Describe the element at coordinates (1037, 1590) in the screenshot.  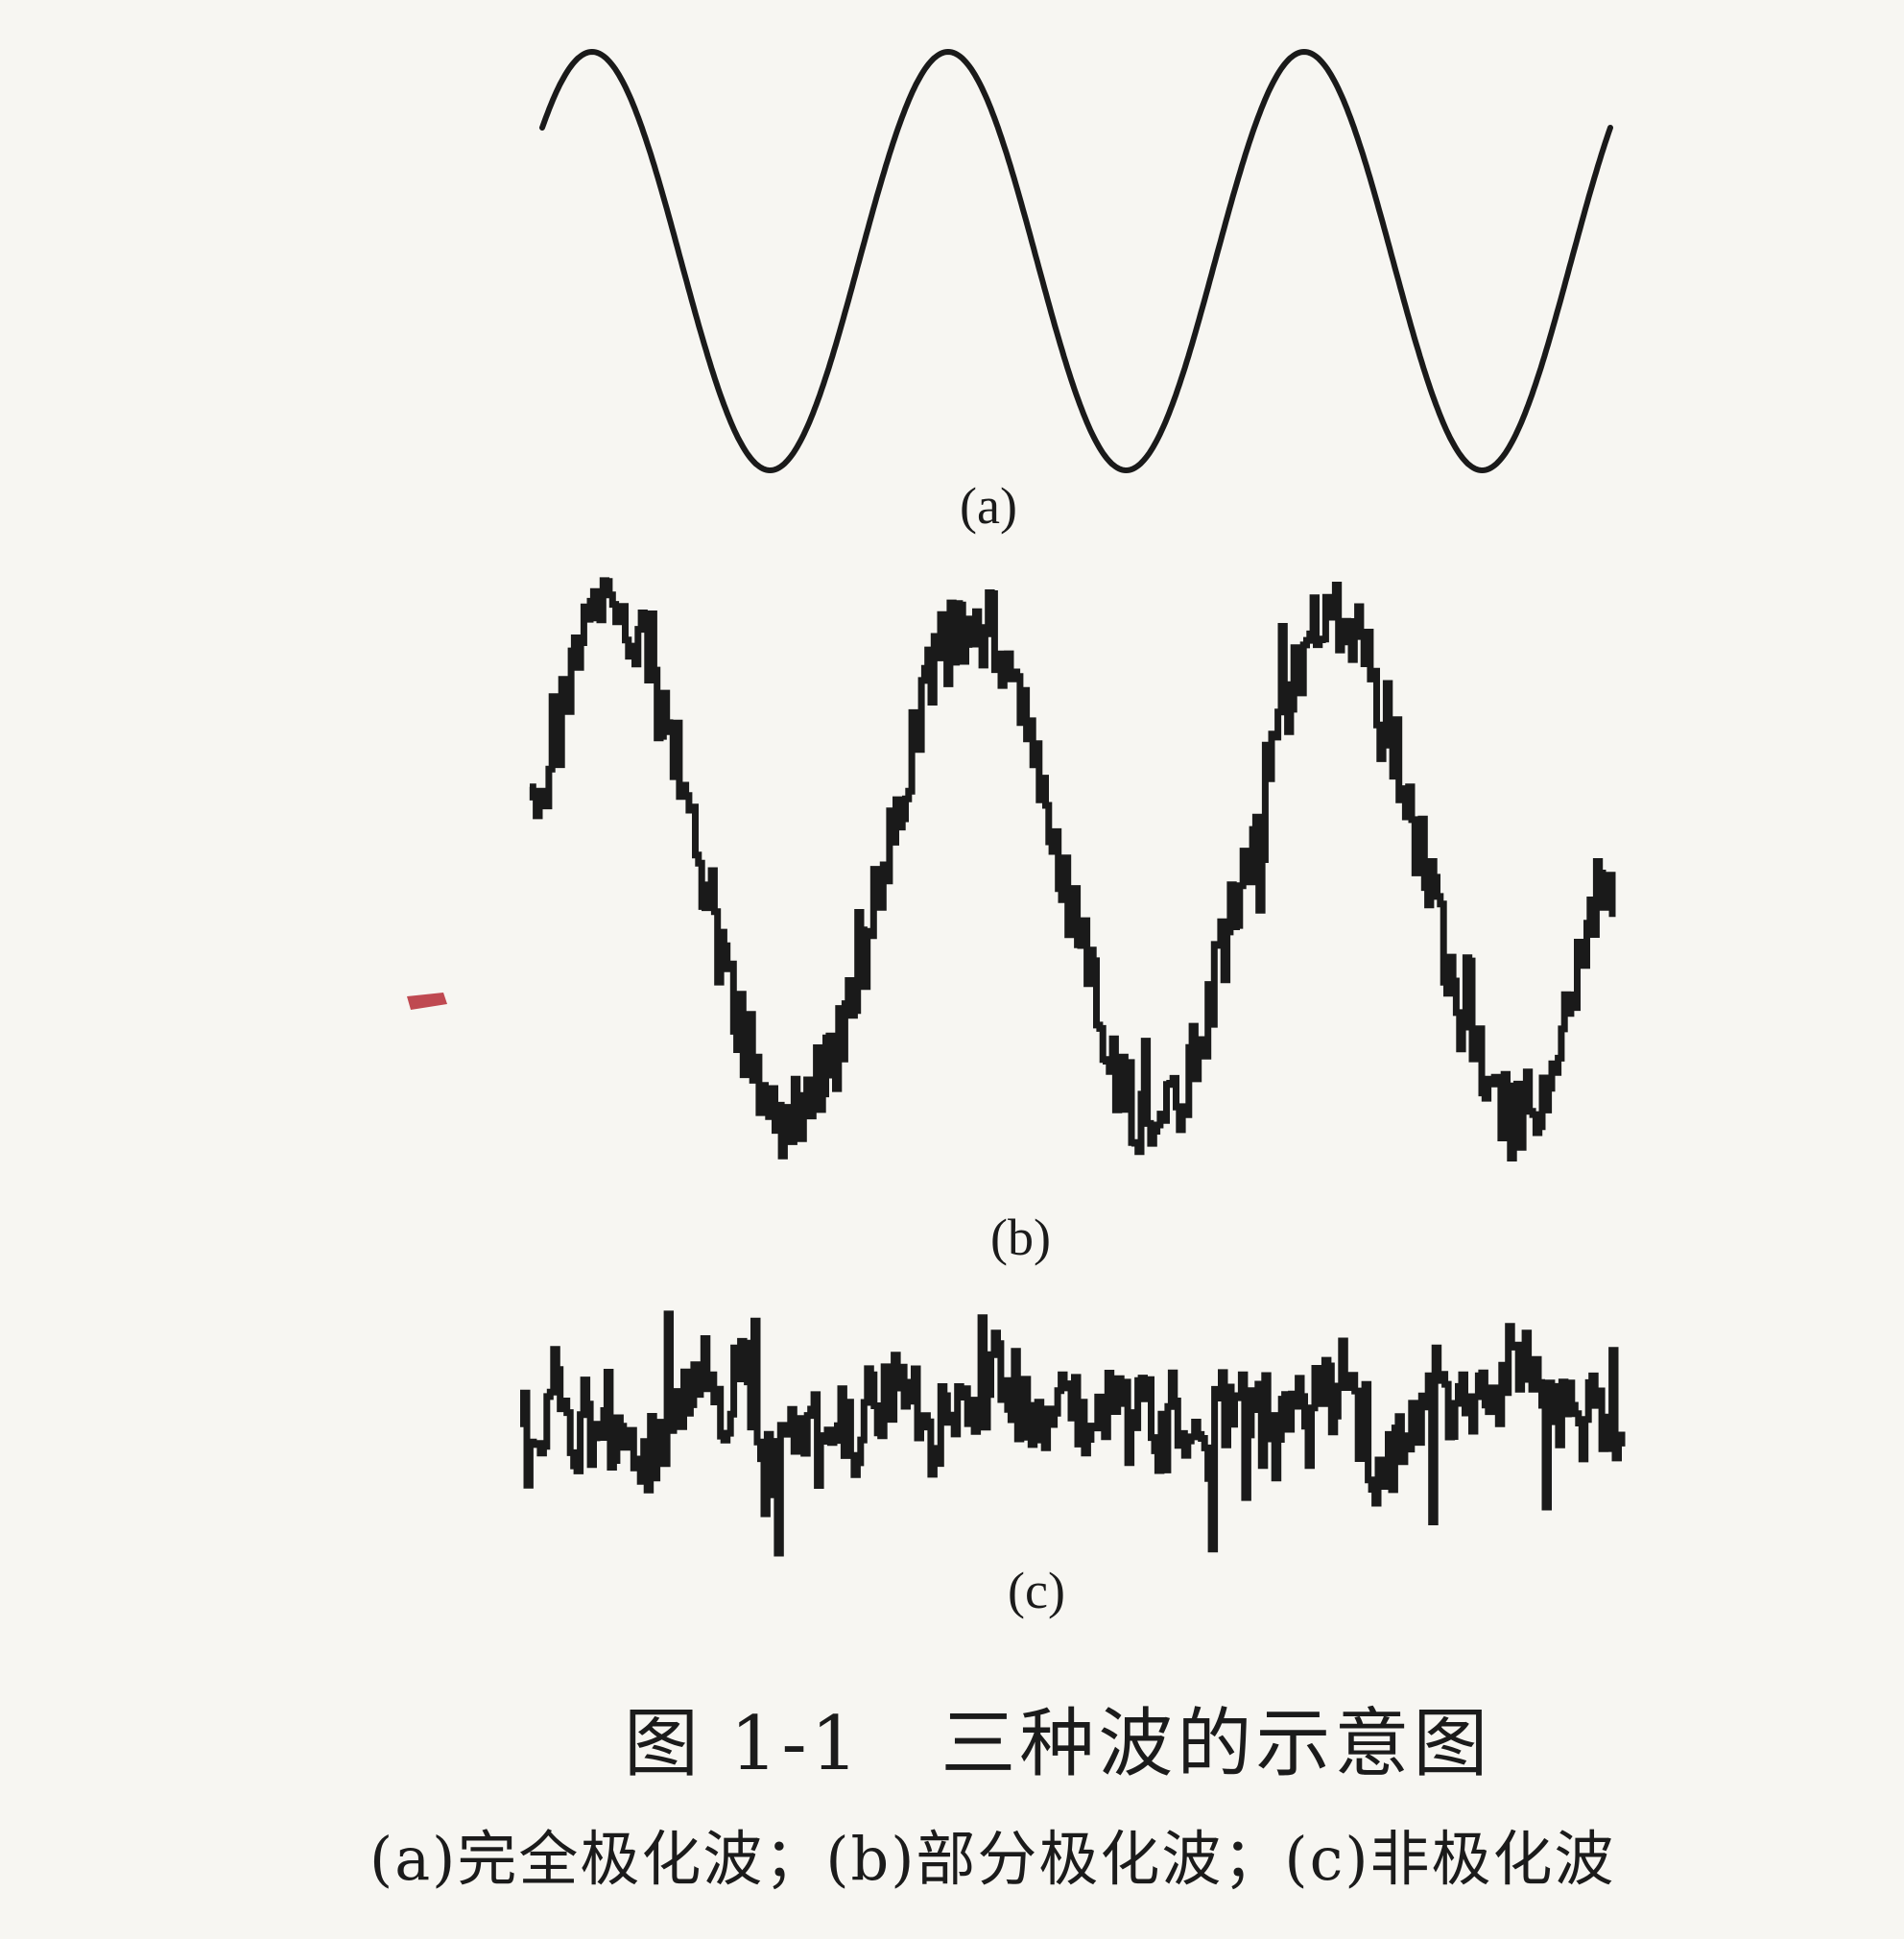
I see `panel-label-c: (c)` at that location.